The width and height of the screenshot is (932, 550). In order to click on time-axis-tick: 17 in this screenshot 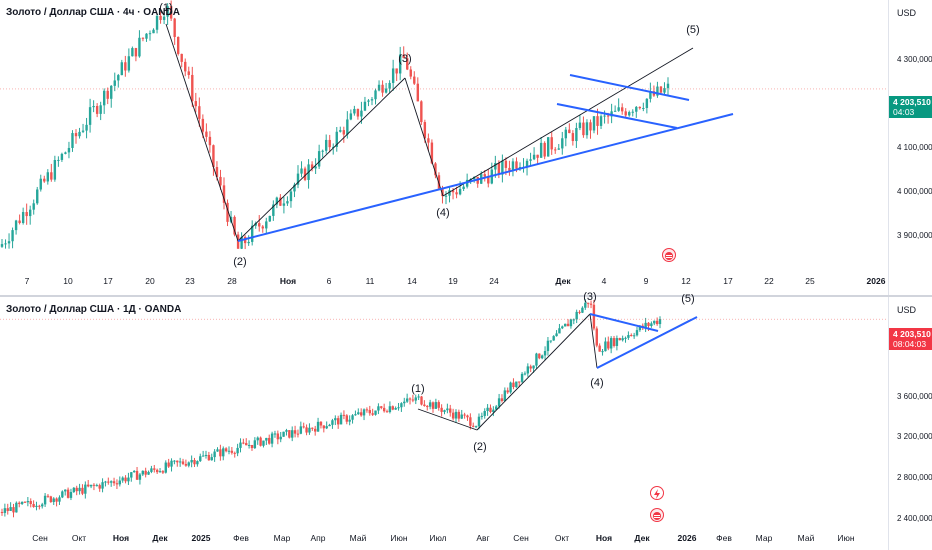, I will do `click(728, 281)`.